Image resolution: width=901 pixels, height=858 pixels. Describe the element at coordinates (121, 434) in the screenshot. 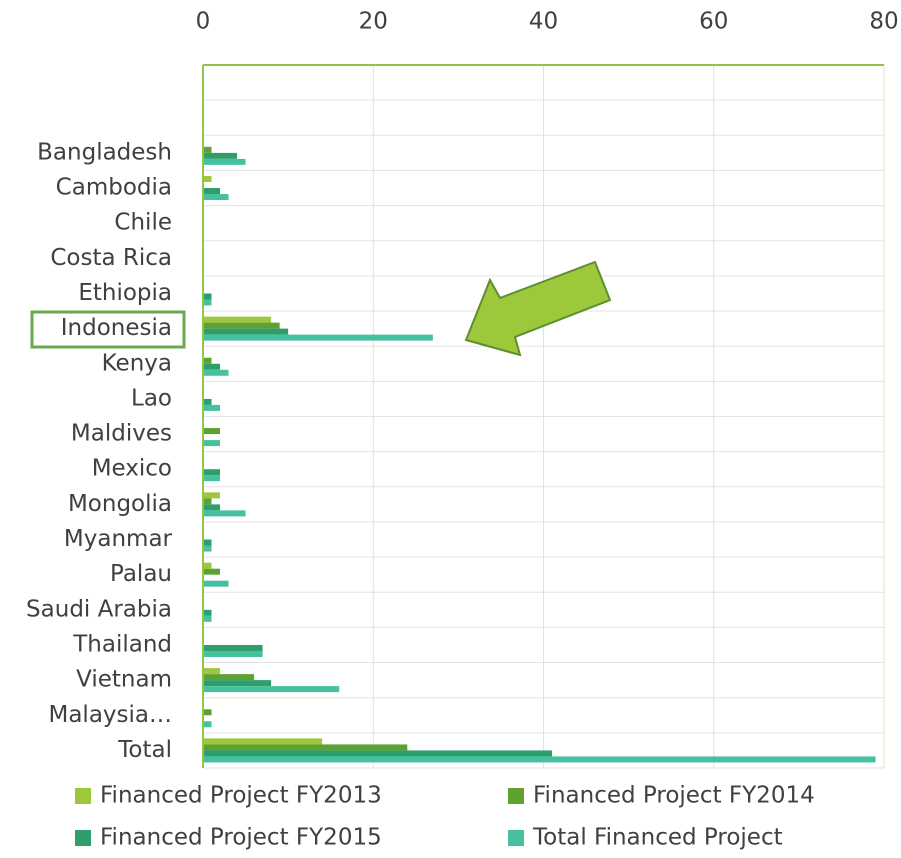

I see `y-tick-label: Maldives` at that location.